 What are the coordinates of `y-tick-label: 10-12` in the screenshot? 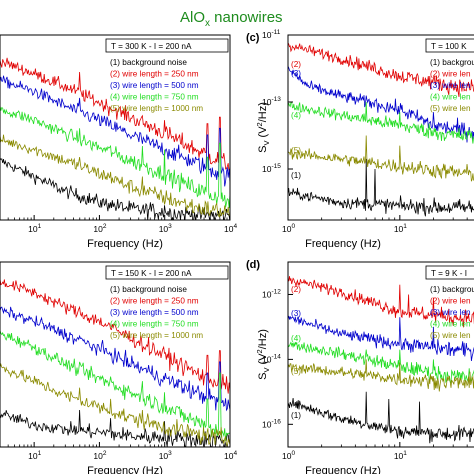 It's located at (271, 293).